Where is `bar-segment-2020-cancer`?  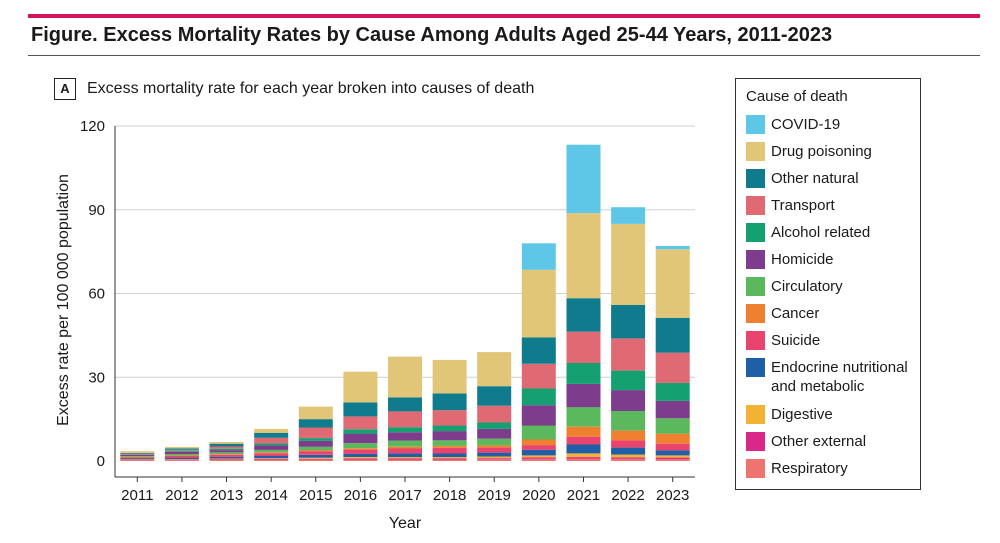
bar-segment-2020-cancer is located at coordinates (538, 442).